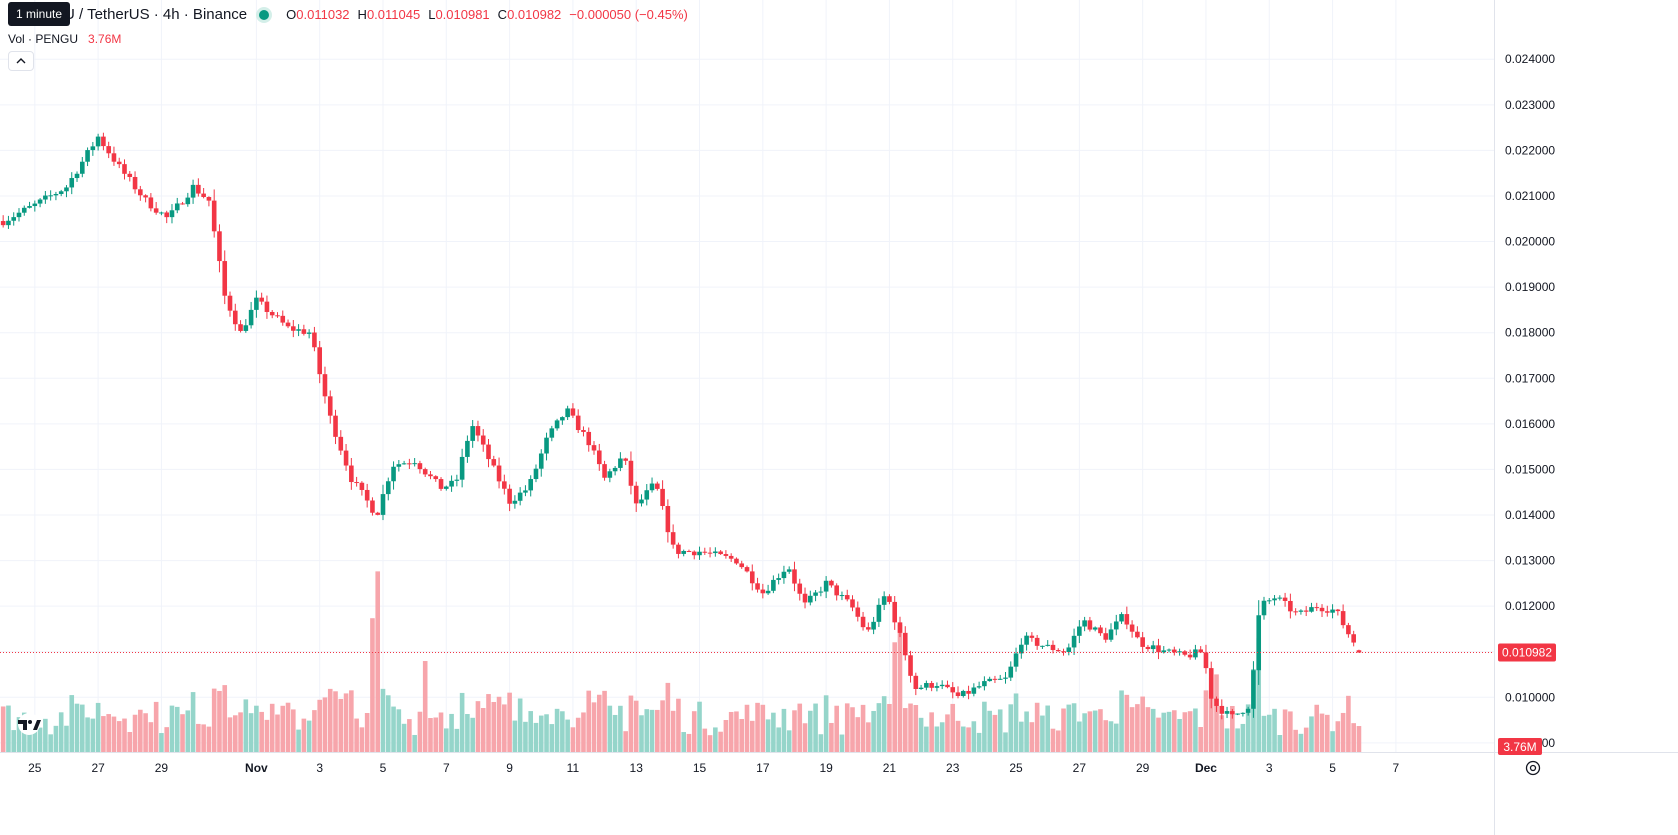  I want to click on gear-icon, so click(1533, 770).